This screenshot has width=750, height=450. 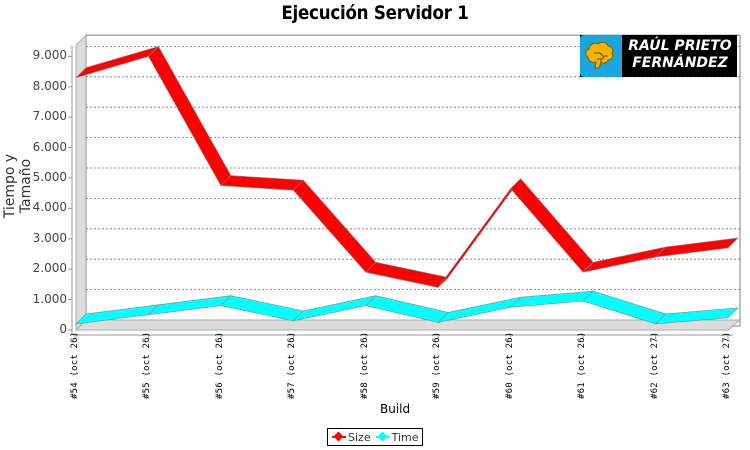 I want to click on x-tick-label: #56 (oct 26), so click(x=219, y=365).